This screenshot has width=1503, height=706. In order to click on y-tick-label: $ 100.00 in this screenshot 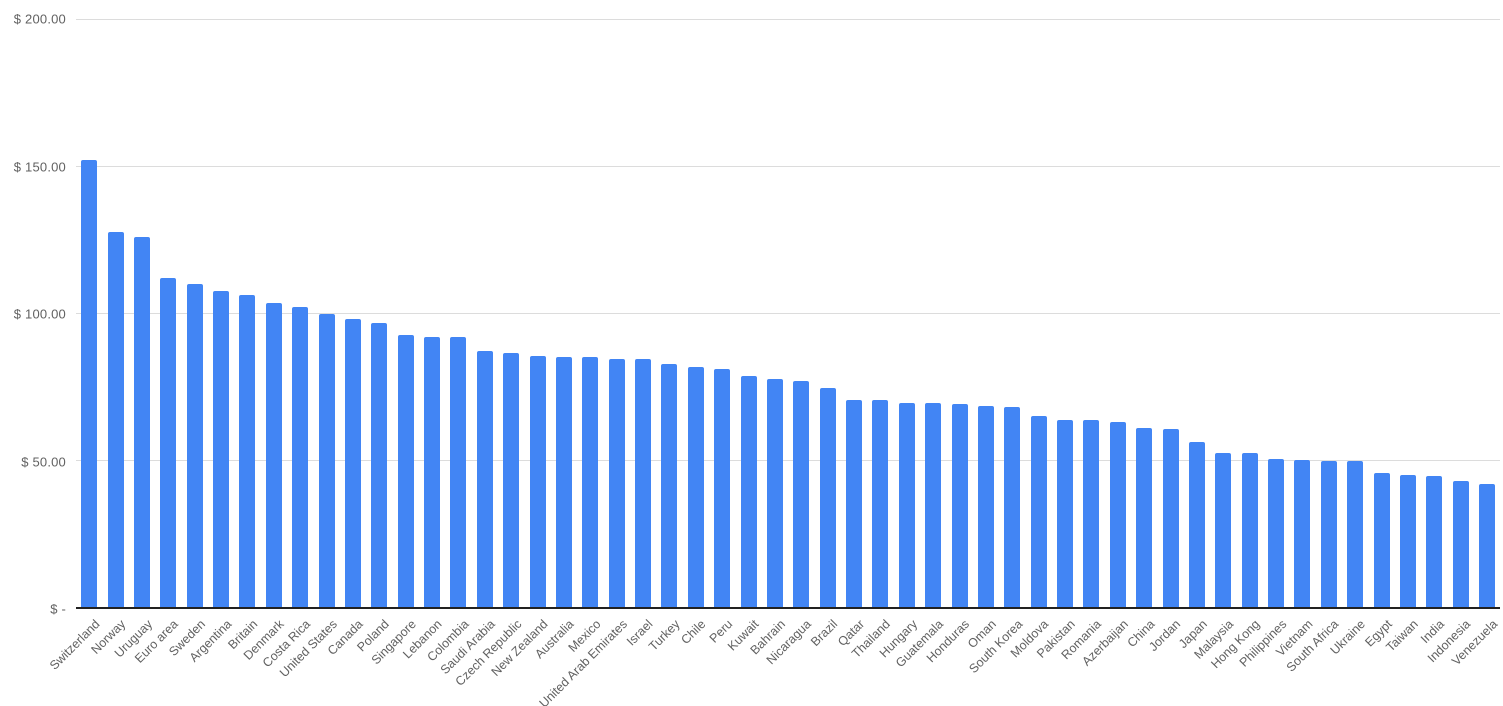, I will do `click(39, 314)`.